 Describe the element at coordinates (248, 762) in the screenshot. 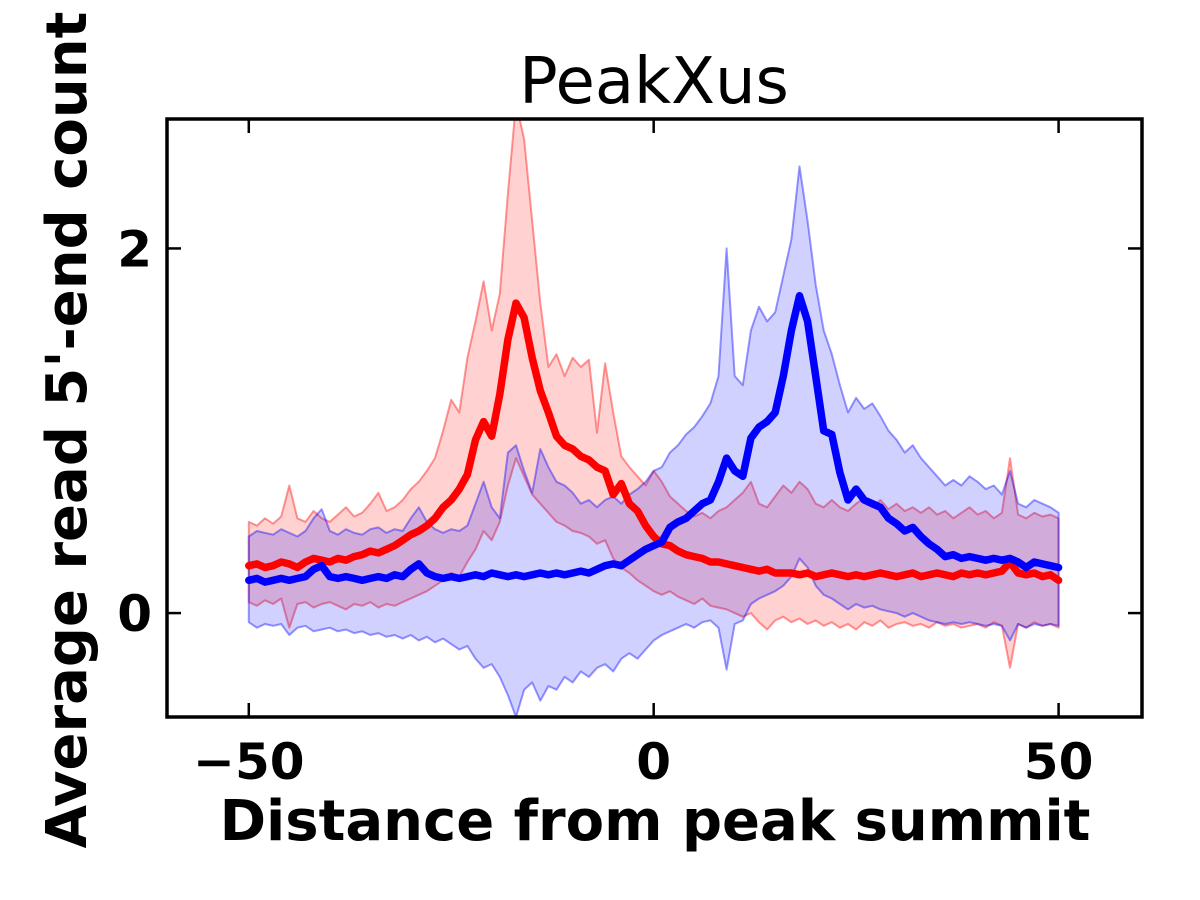

I see `x-tick-label: −50` at that location.